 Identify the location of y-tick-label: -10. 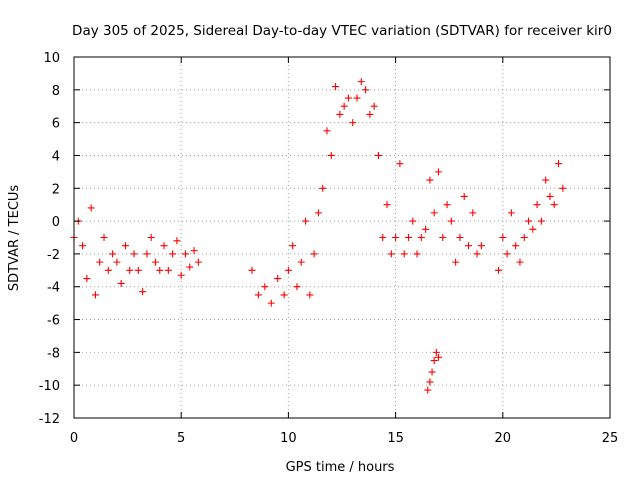
(49, 386).